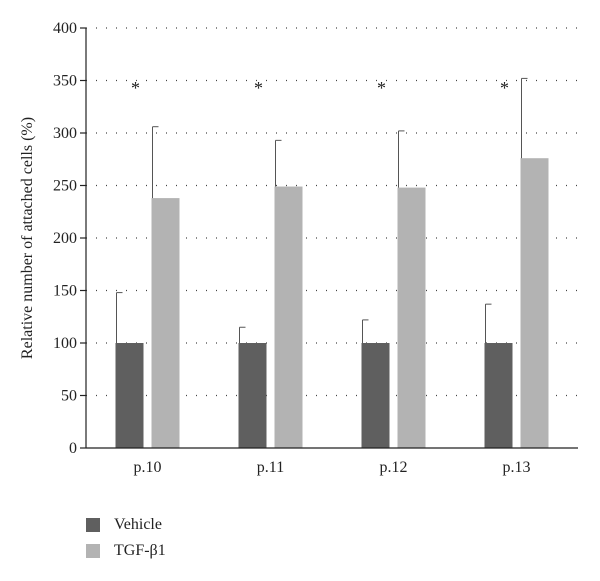  Describe the element at coordinates (69, 396) in the screenshot. I see `y-tick-label: 50` at that location.